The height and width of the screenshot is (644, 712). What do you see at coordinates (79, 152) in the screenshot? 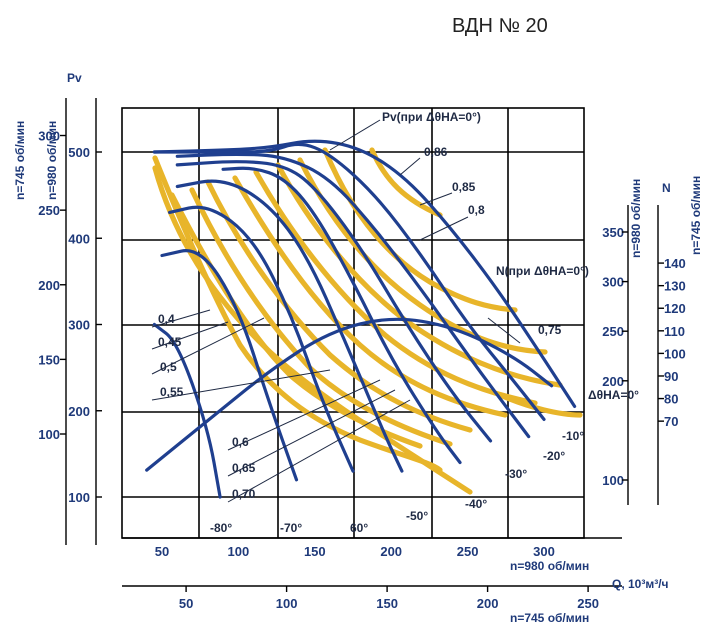
I see `pv980-tick-label: 500` at bounding box center [79, 152].